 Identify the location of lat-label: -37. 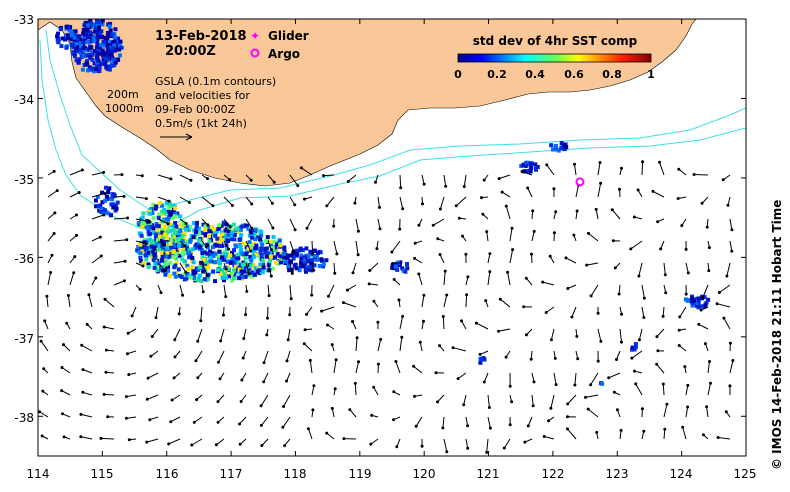
(24, 339).